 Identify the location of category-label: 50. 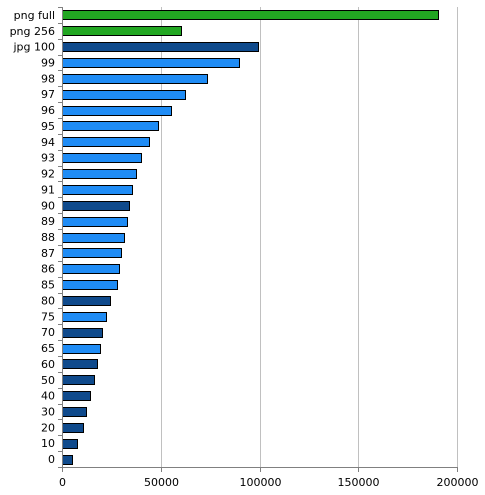
(48, 380).